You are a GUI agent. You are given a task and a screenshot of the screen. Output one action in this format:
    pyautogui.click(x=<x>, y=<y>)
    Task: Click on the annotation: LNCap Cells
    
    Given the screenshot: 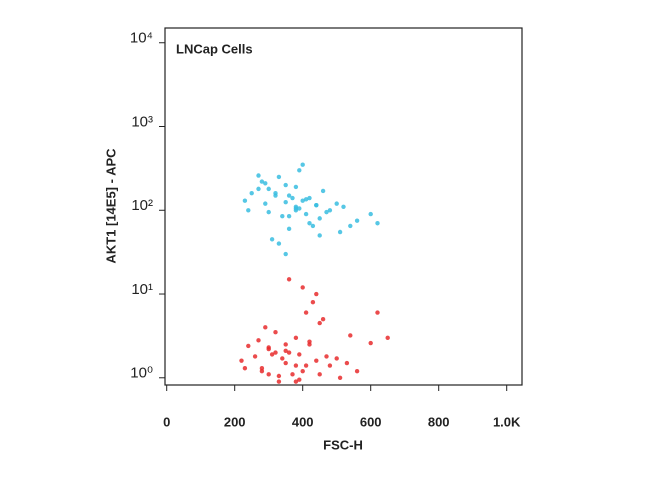 What is the action you would take?
    pyautogui.click(x=214, y=48)
    